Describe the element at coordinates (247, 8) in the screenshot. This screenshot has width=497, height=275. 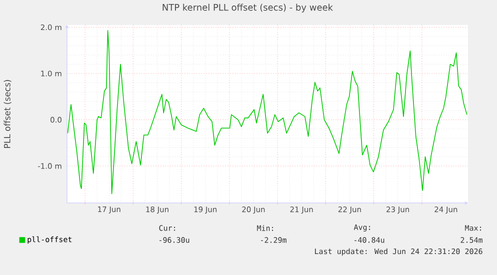
I see `chart-title: NTP kernel PLL offset (secs) - by week` at that location.